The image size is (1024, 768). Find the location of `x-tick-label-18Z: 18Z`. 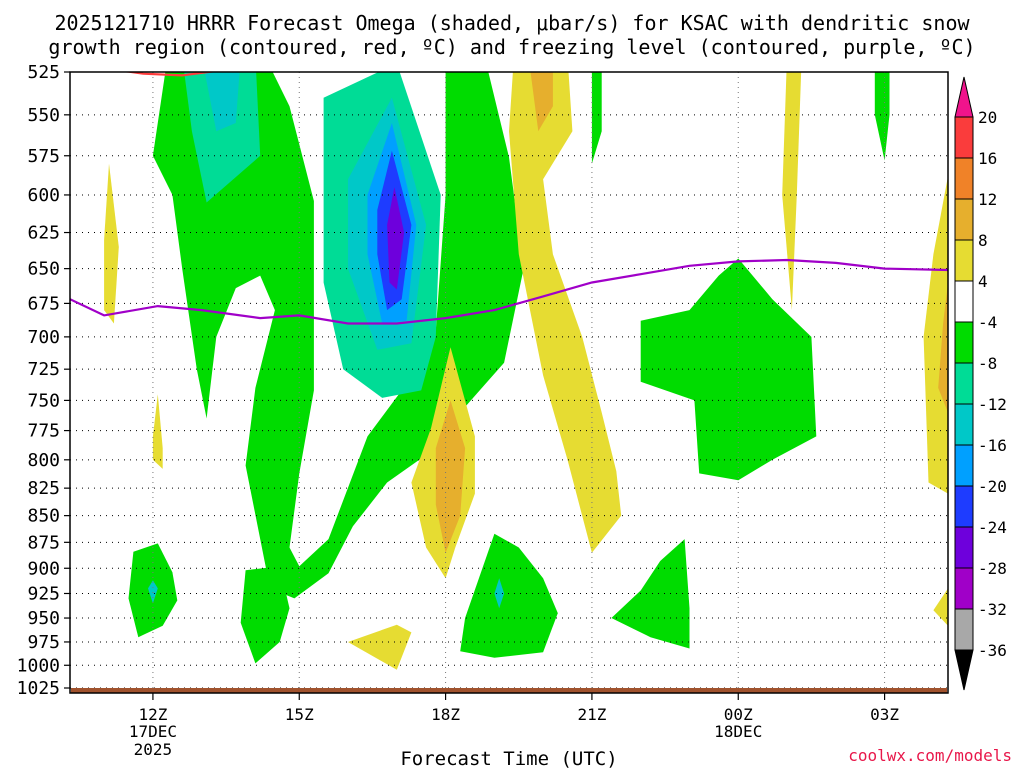

x-tick-label-18Z: 18Z is located at coordinates (445, 714).